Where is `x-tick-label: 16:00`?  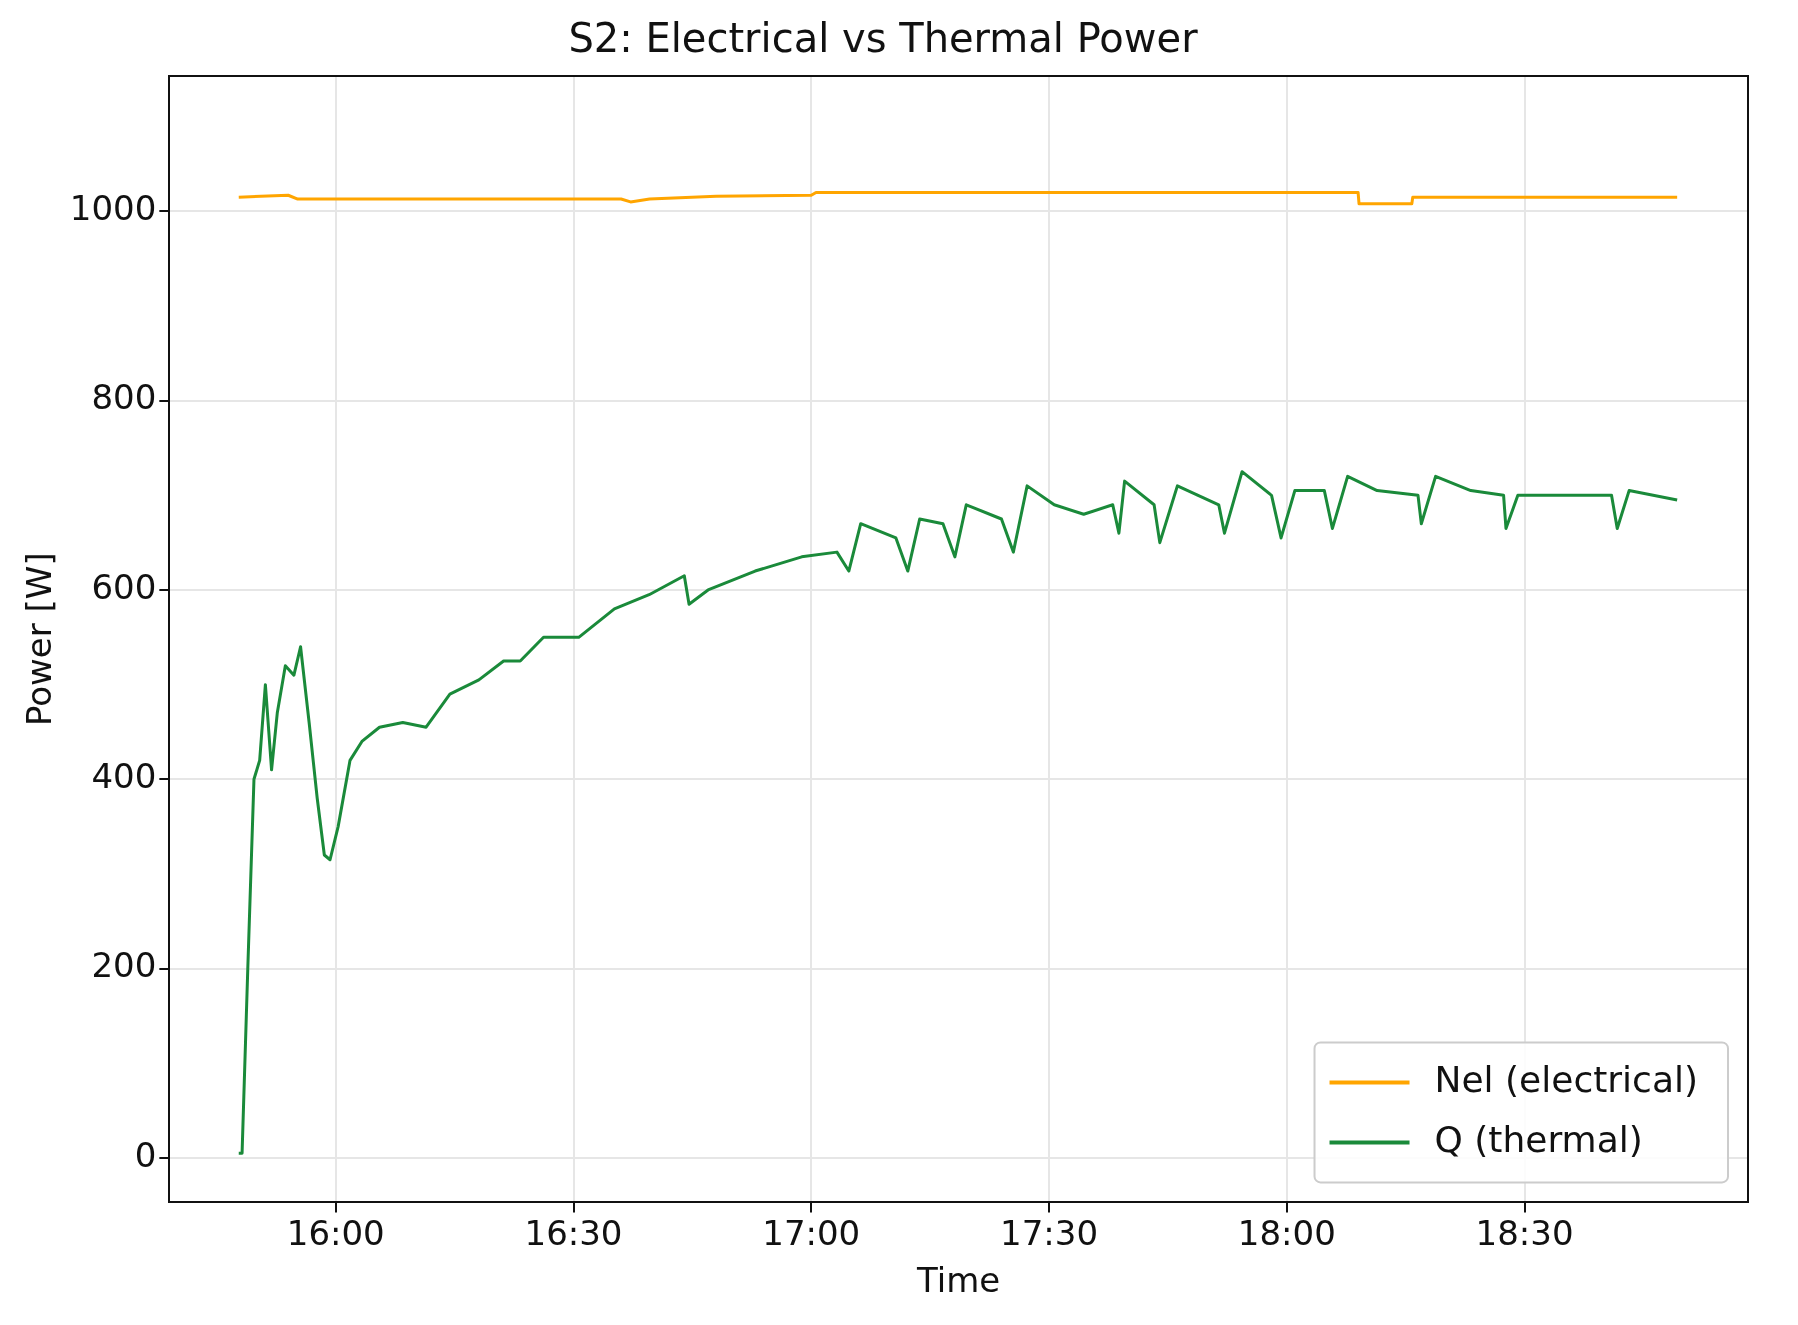
x-tick-label: 16:00 is located at coordinates (335, 1232).